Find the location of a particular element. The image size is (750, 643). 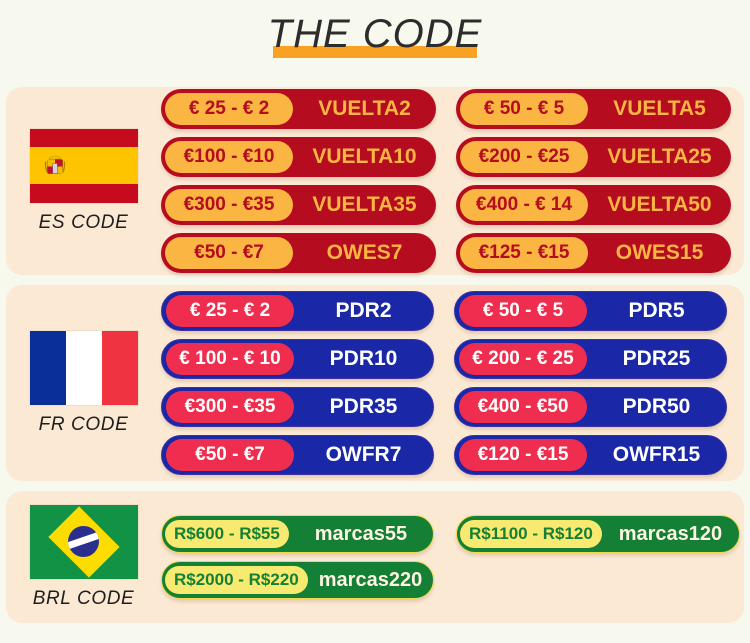

spain-coat-of-arms-icon is located at coordinates (55, 163).